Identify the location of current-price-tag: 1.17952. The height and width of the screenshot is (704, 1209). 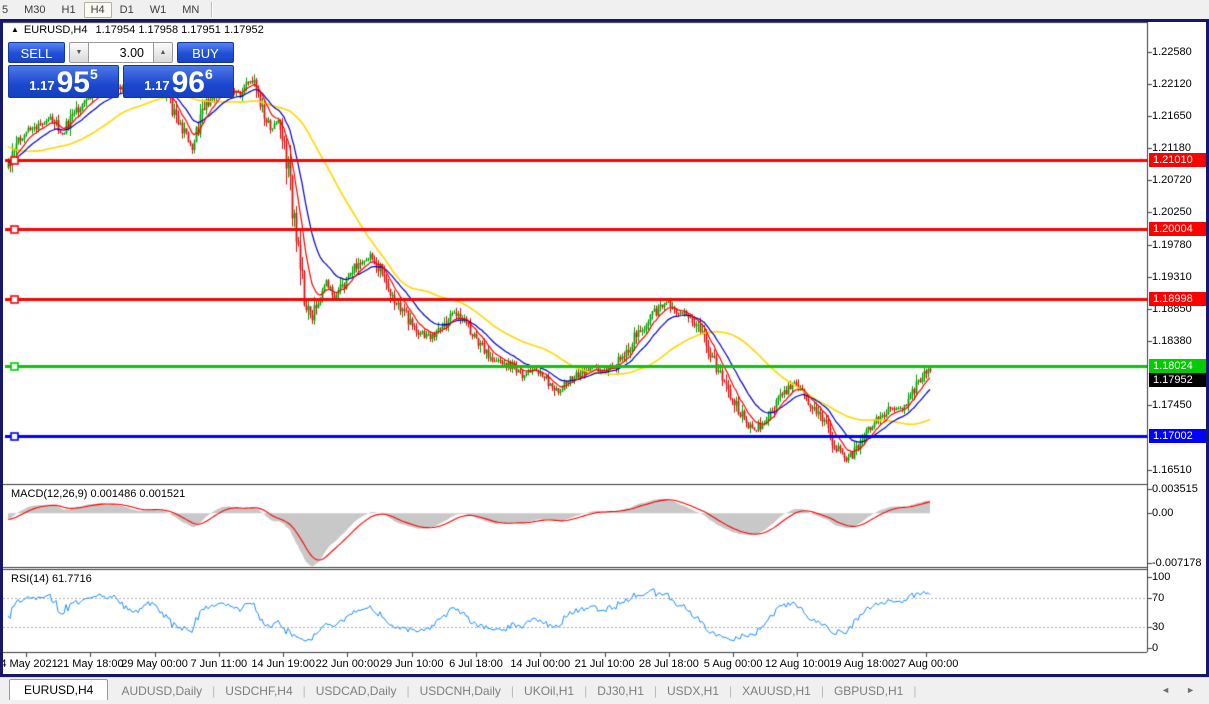
(1177, 379).